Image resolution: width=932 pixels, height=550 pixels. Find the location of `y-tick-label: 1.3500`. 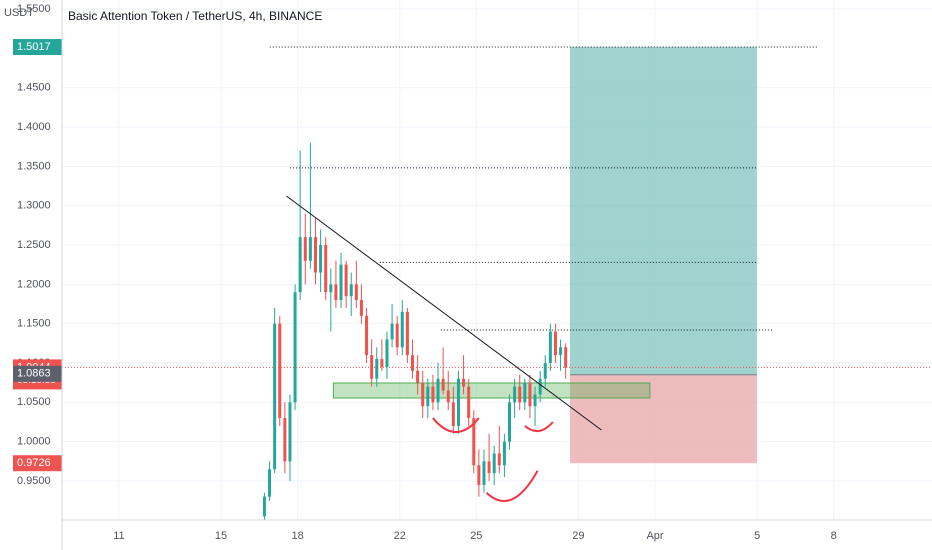

y-tick-label: 1.3500 is located at coordinates (34, 166).